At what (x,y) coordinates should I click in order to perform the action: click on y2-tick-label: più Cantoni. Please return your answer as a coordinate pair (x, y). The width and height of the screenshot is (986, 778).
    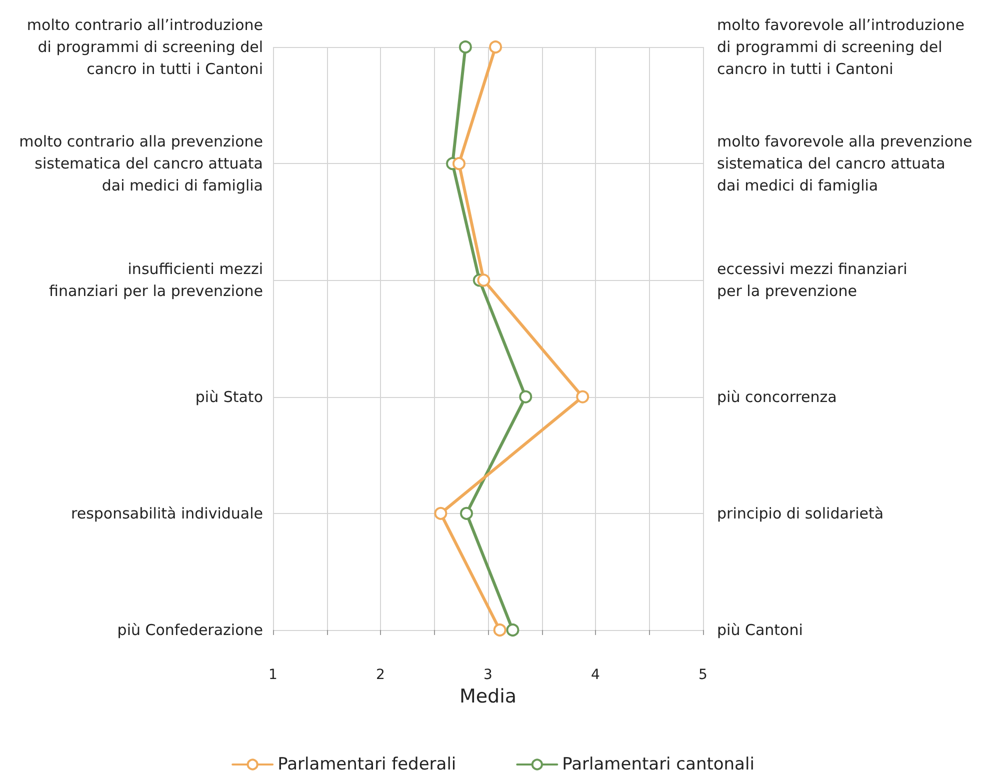
    Looking at the image, I should click on (760, 630).